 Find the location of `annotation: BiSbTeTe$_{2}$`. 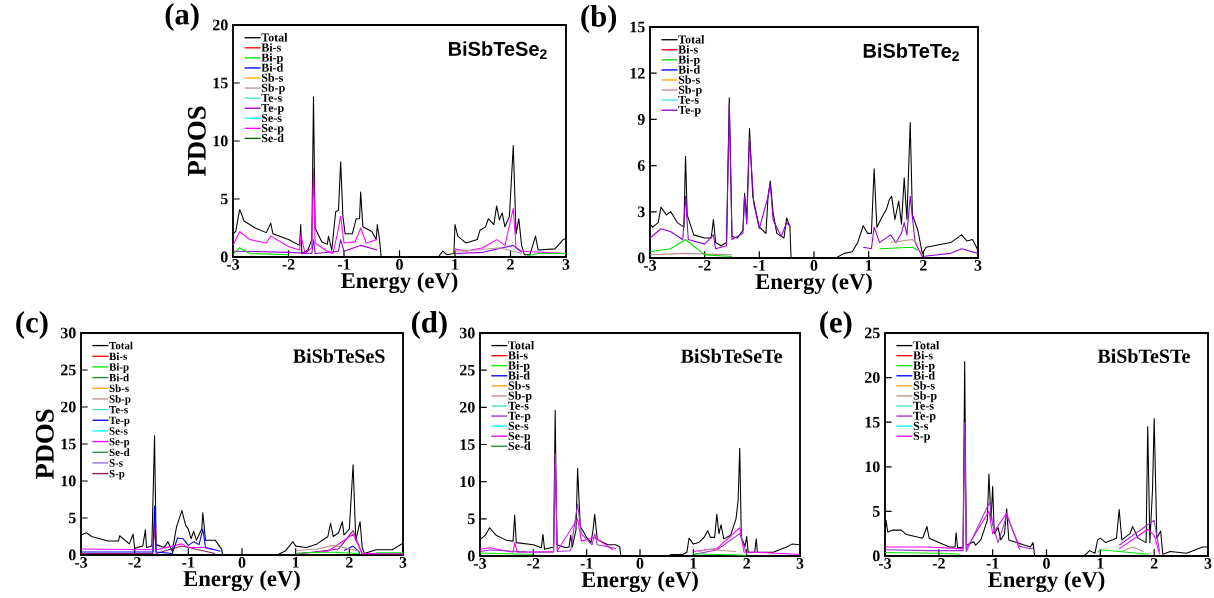

annotation: BiSbTeTe$_{2}$ is located at coordinates (911, 52).